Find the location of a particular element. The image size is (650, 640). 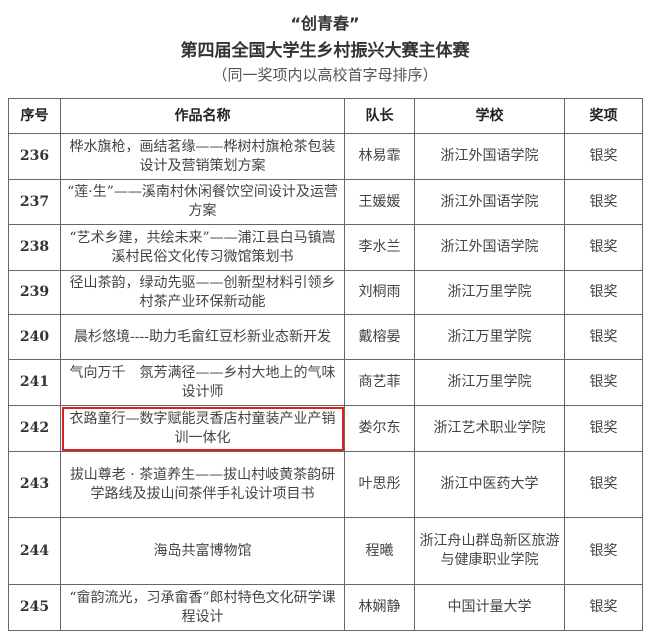

table-row: 245 “畲韵流光，习承畲香”郎村特色文化研学课程设计 林娴静 中国计量大学 银奖 is located at coordinates (325, 607).